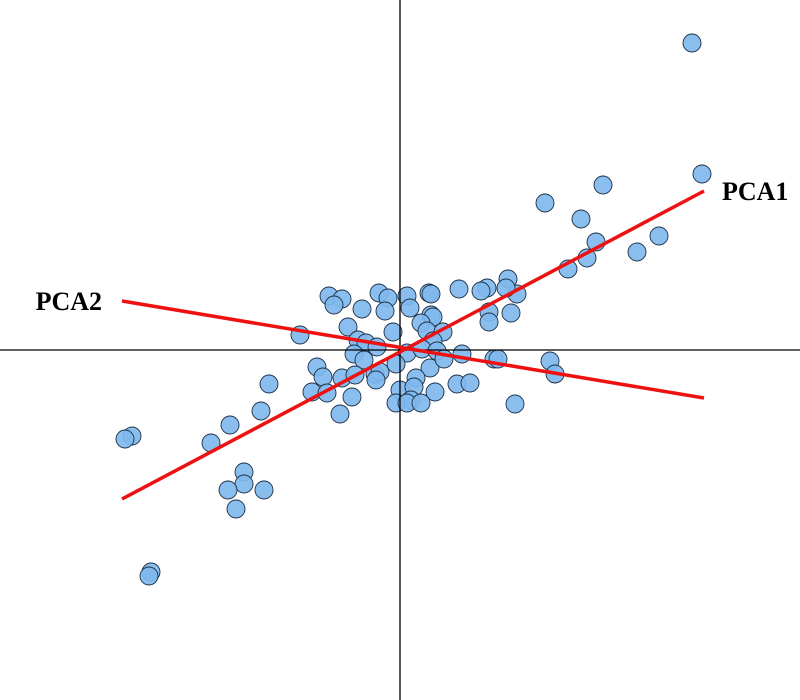 The width and height of the screenshot is (800, 700). What do you see at coordinates (413, 349) in the screenshot?
I see `pca2-loading-line` at bounding box center [413, 349].